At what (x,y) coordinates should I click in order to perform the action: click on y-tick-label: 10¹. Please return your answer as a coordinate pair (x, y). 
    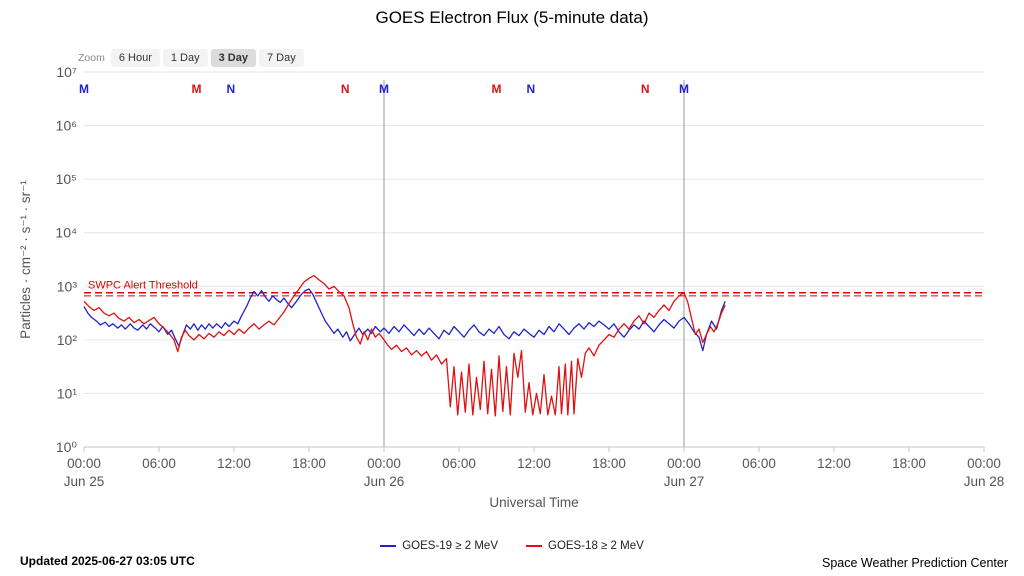
    Looking at the image, I should click on (67, 393).